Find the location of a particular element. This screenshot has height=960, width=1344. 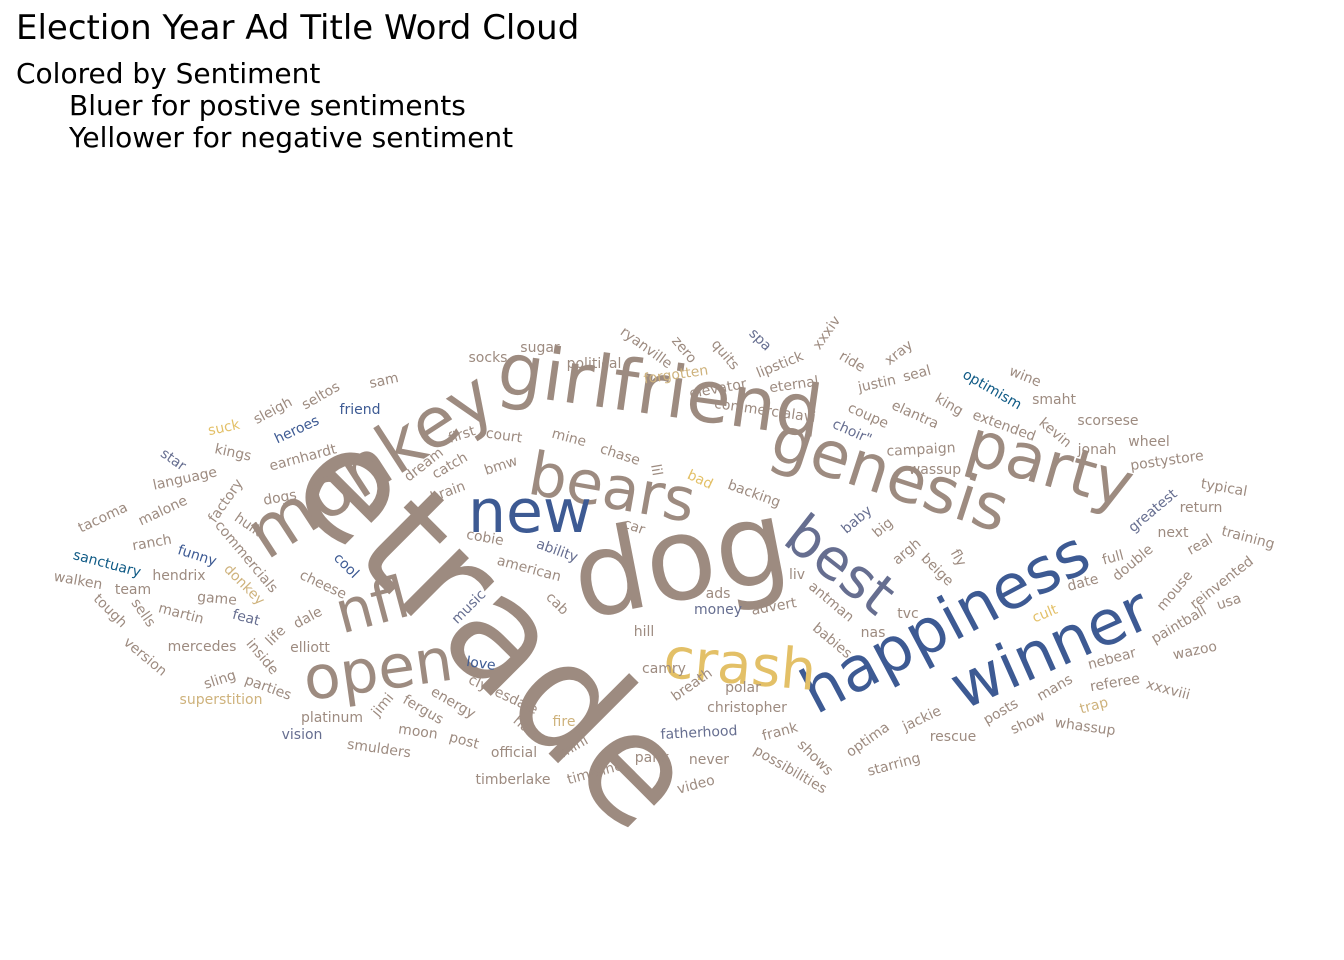

word-return: return is located at coordinates (1201, 508).